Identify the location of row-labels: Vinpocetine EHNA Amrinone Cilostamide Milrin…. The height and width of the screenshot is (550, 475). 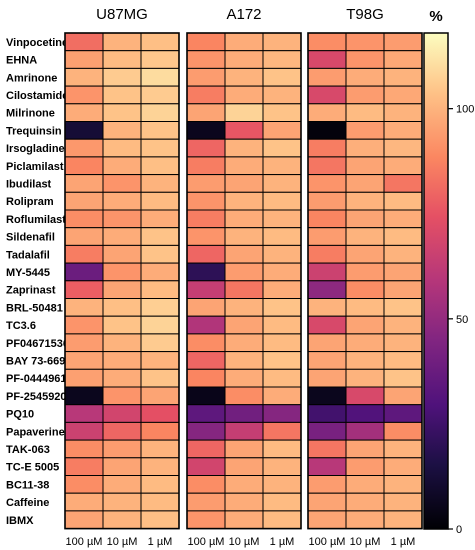
(39, 282).